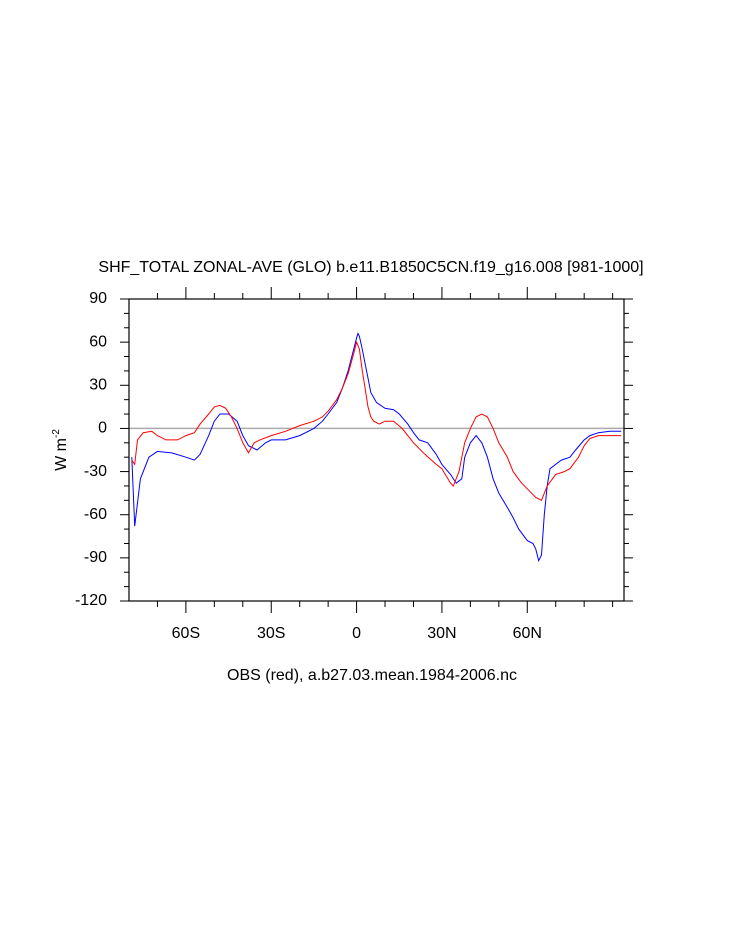 The height and width of the screenshot is (945, 733). Describe the element at coordinates (356, 633) in the screenshot. I see `x-tick-label: 0` at that location.